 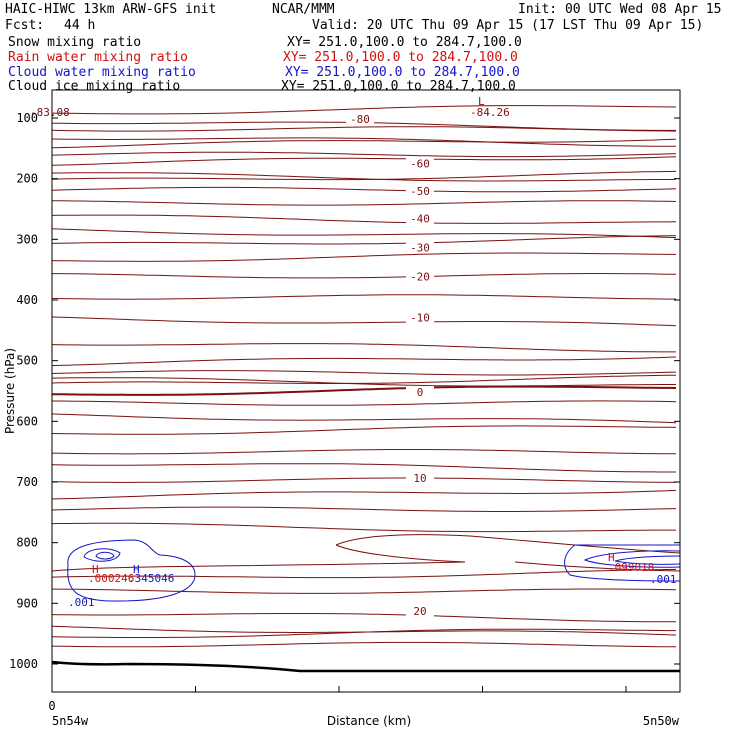 I want to click on cloud-contour-label-right: .001, so click(x=663, y=579).